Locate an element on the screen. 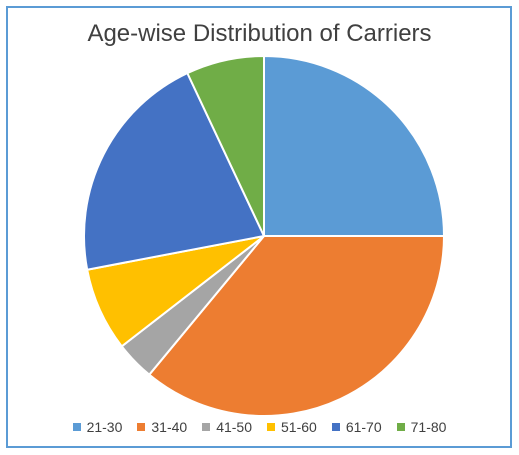  legend-label: 51-60 is located at coordinates (299, 427).